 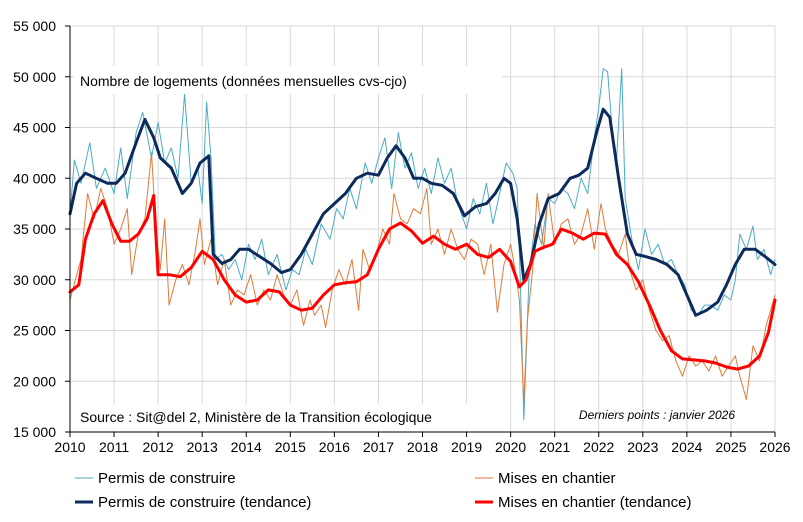 What do you see at coordinates (34, 26) in the screenshot?
I see `y-tick-label: 55 000` at bounding box center [34, 26].